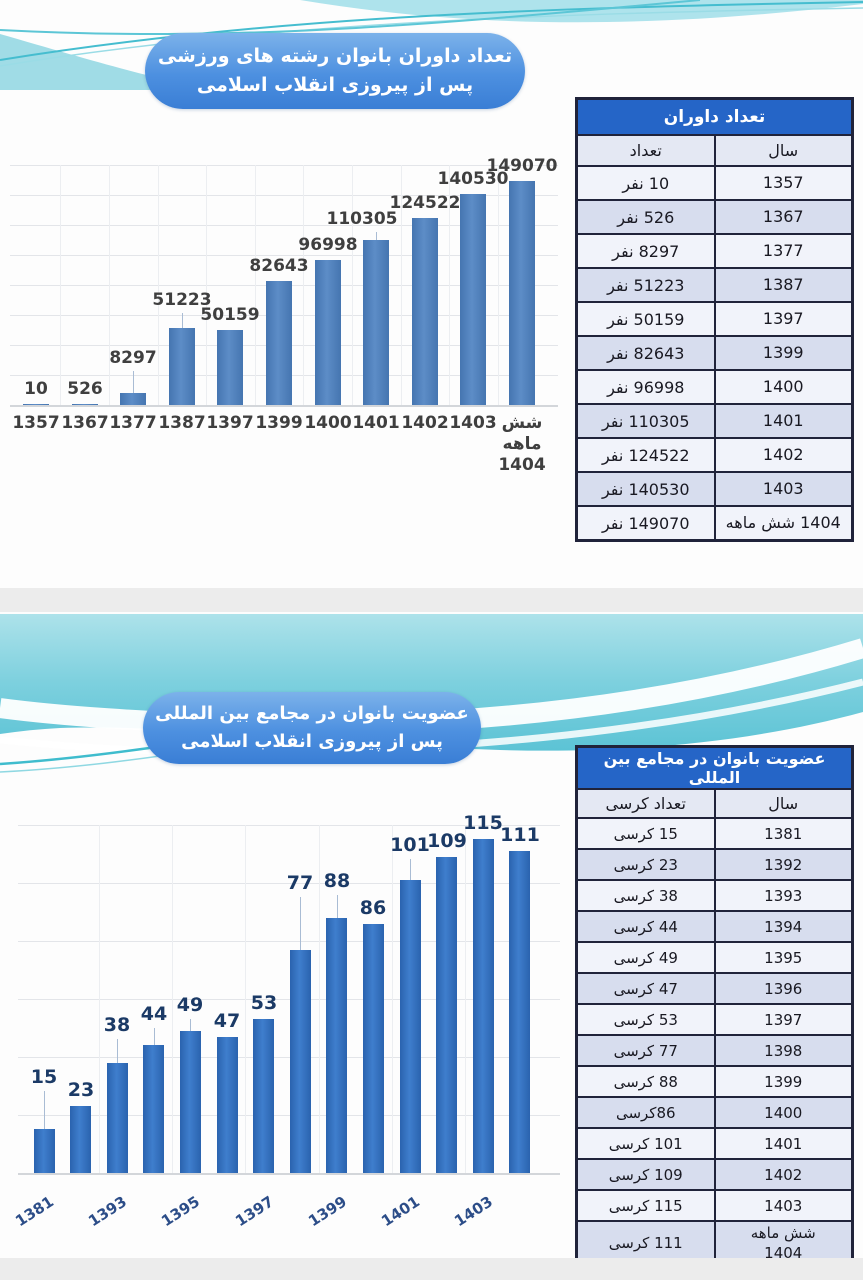 This screenshot has width=863, height=1280. I want to click on count-cell: 526 نفر, so click(645, 217).